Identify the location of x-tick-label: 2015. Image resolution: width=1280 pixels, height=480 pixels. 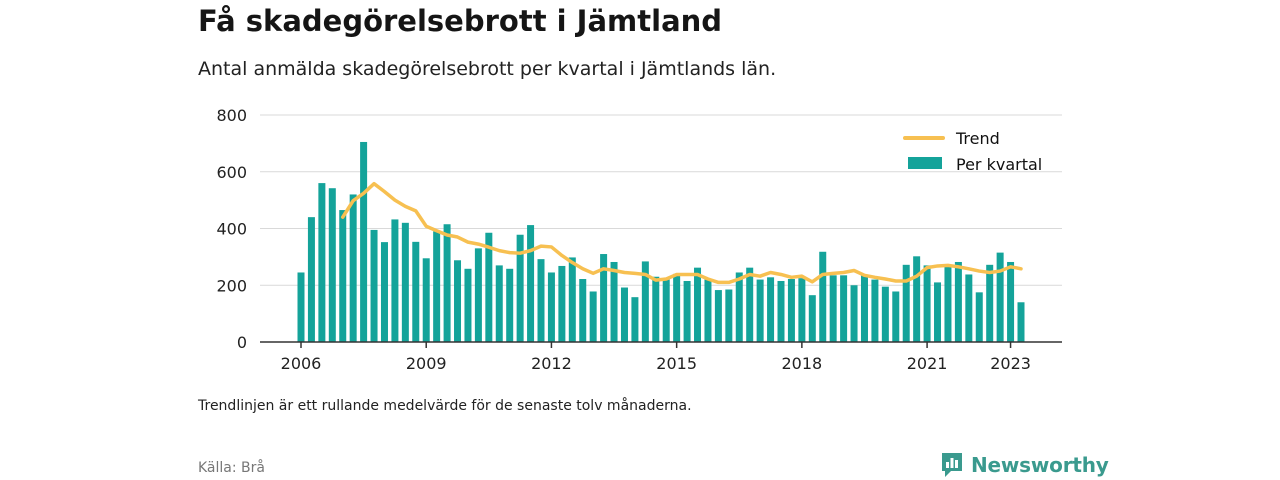
(676, 363).